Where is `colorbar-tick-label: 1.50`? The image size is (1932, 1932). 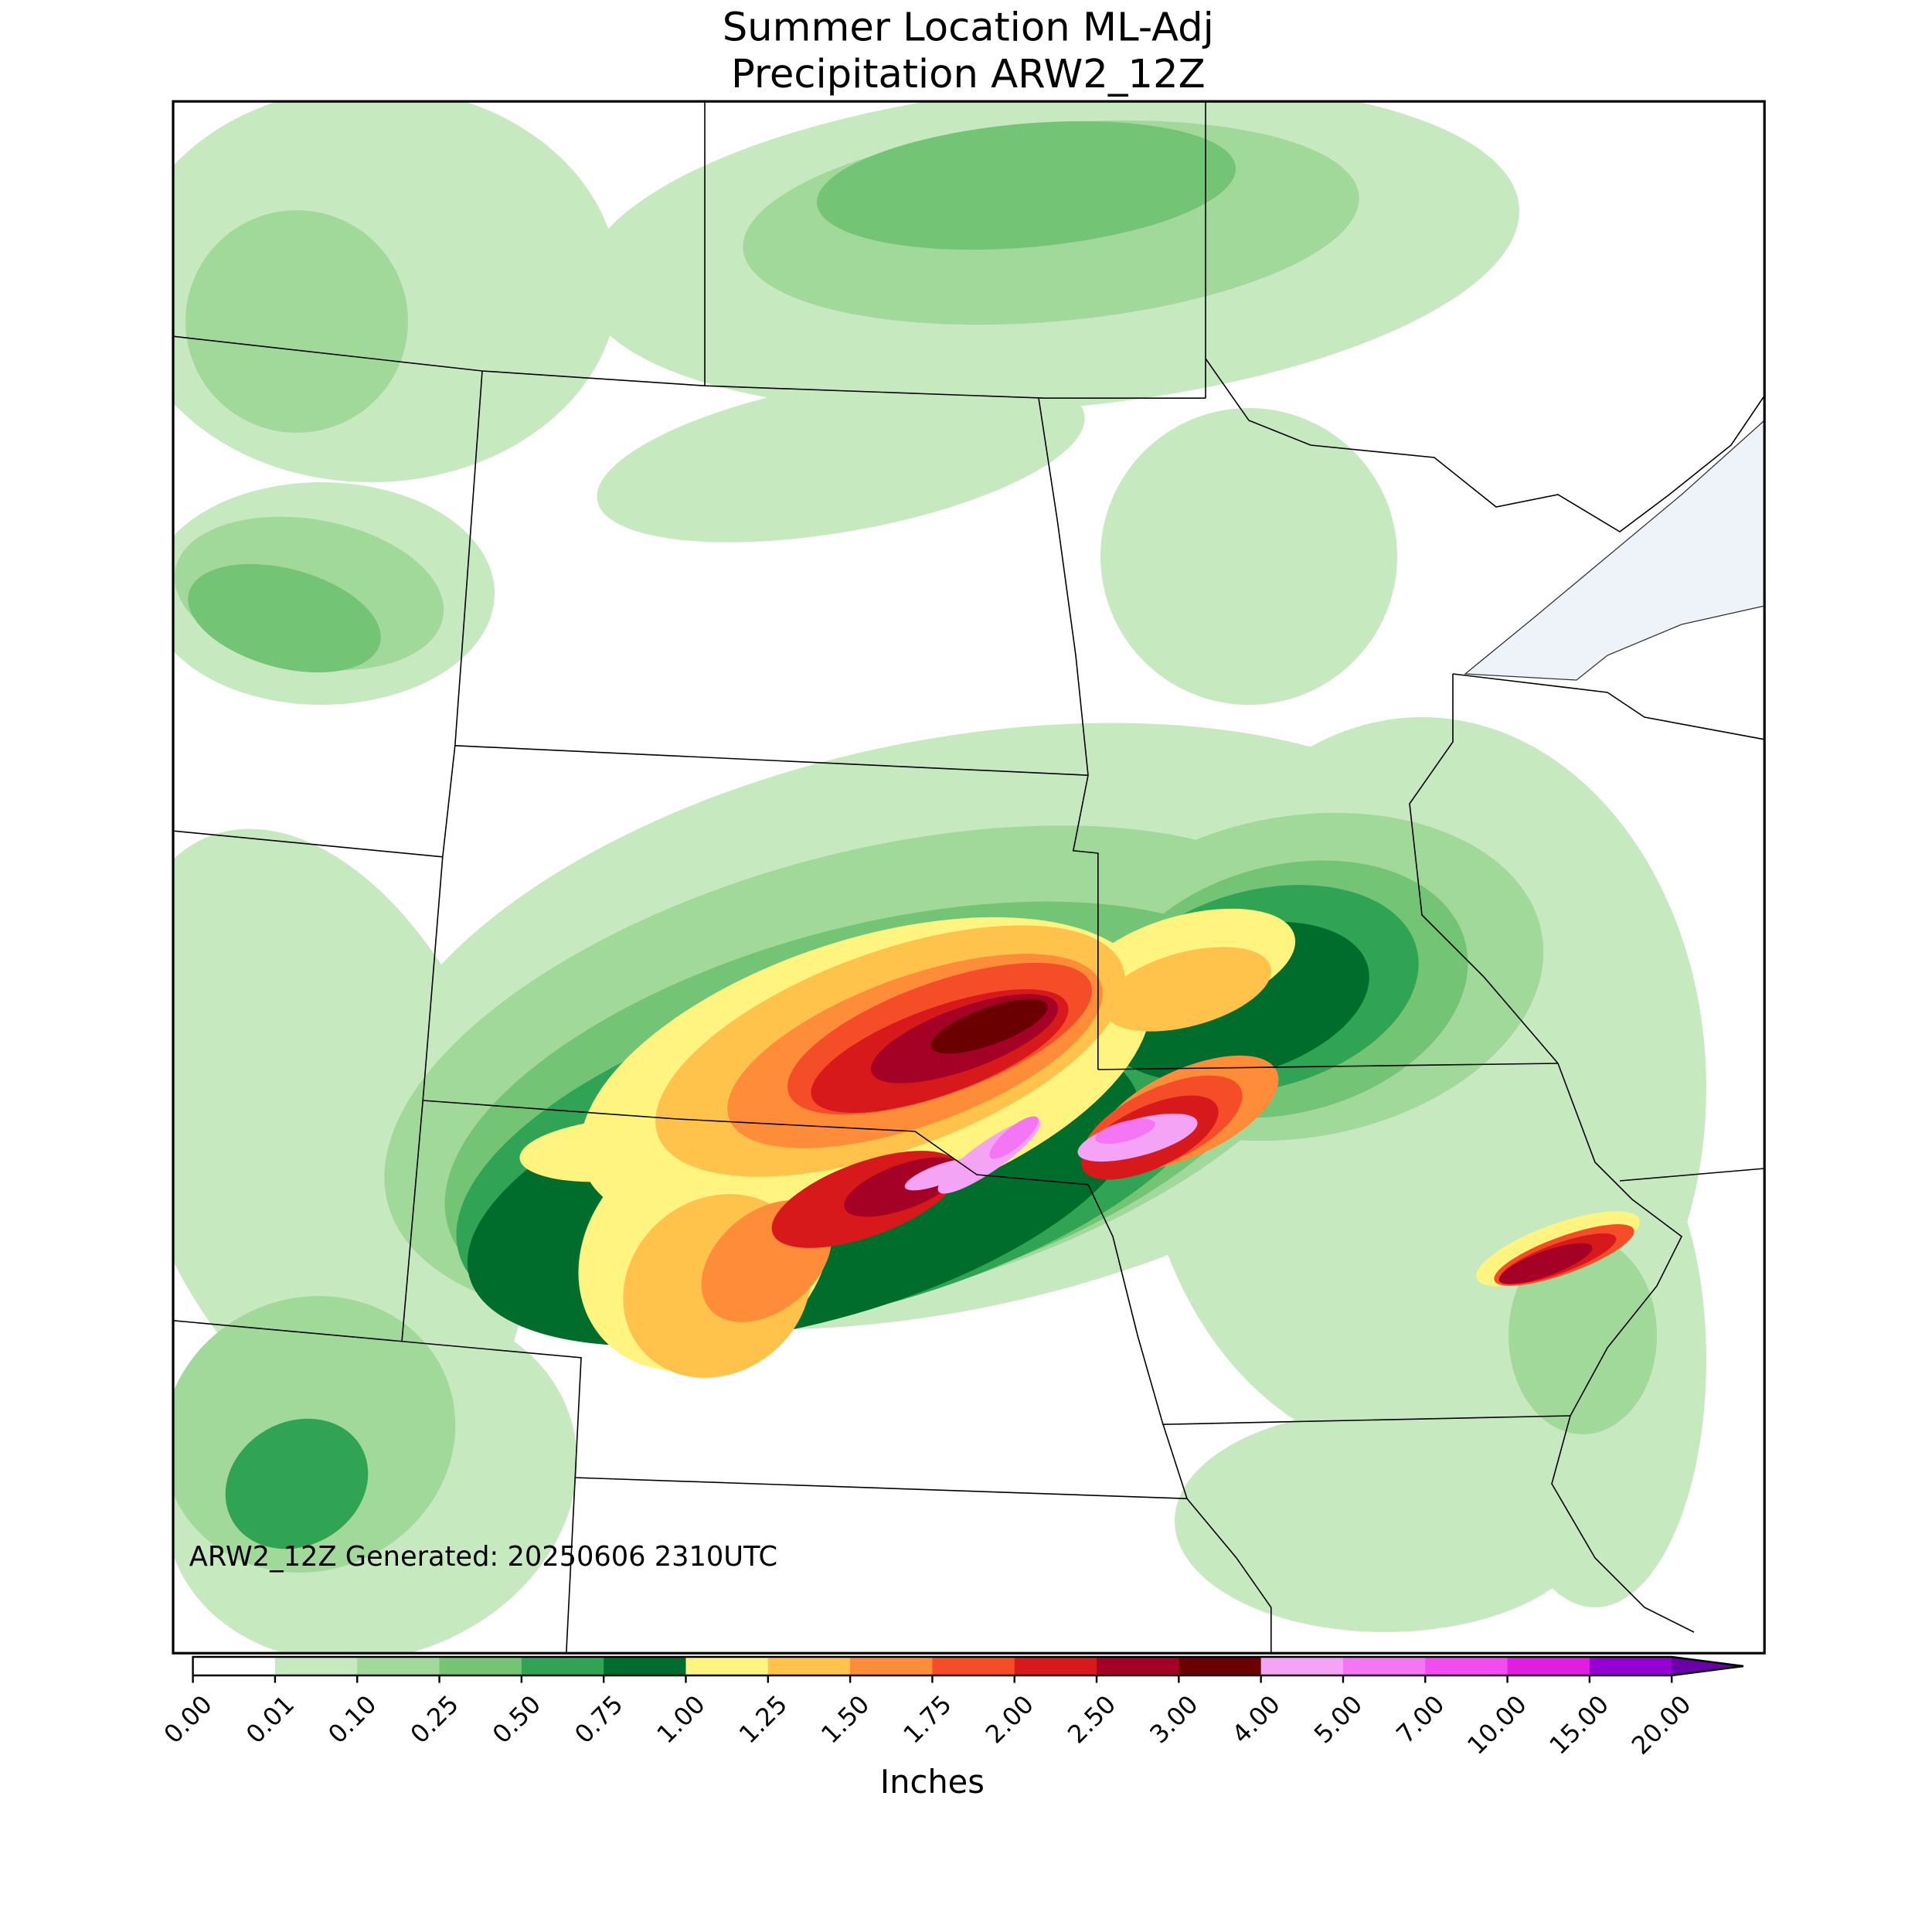 colorbar-tick-label: 1.50 is located at coordinates (845, 1719).